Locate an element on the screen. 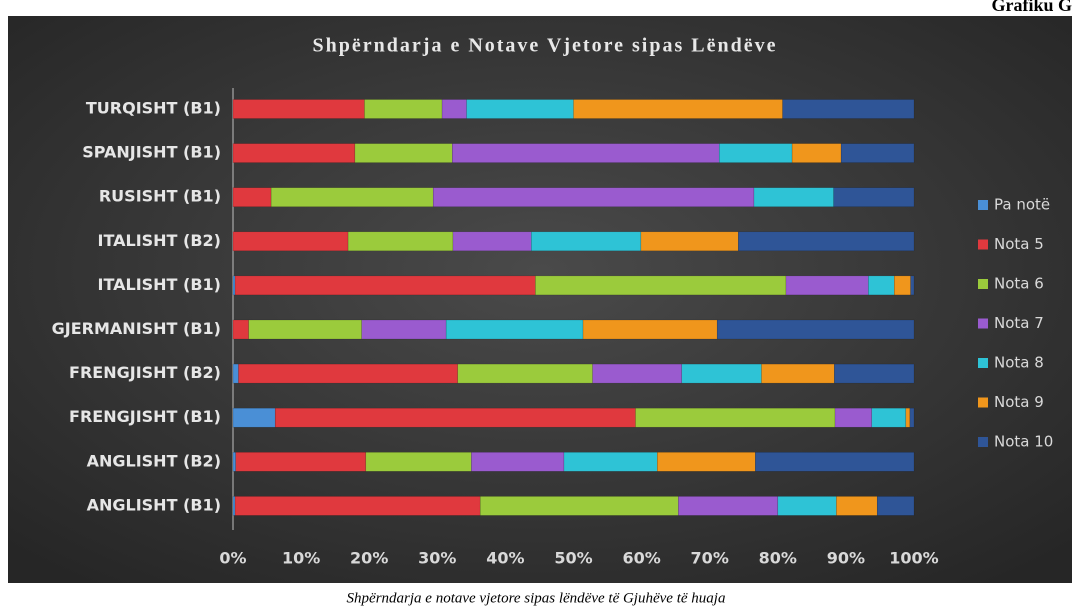 Image resolution: width=1072 pixels, height=610 pixels. x-tick-label: 0% is located at coordinates (232, 558).